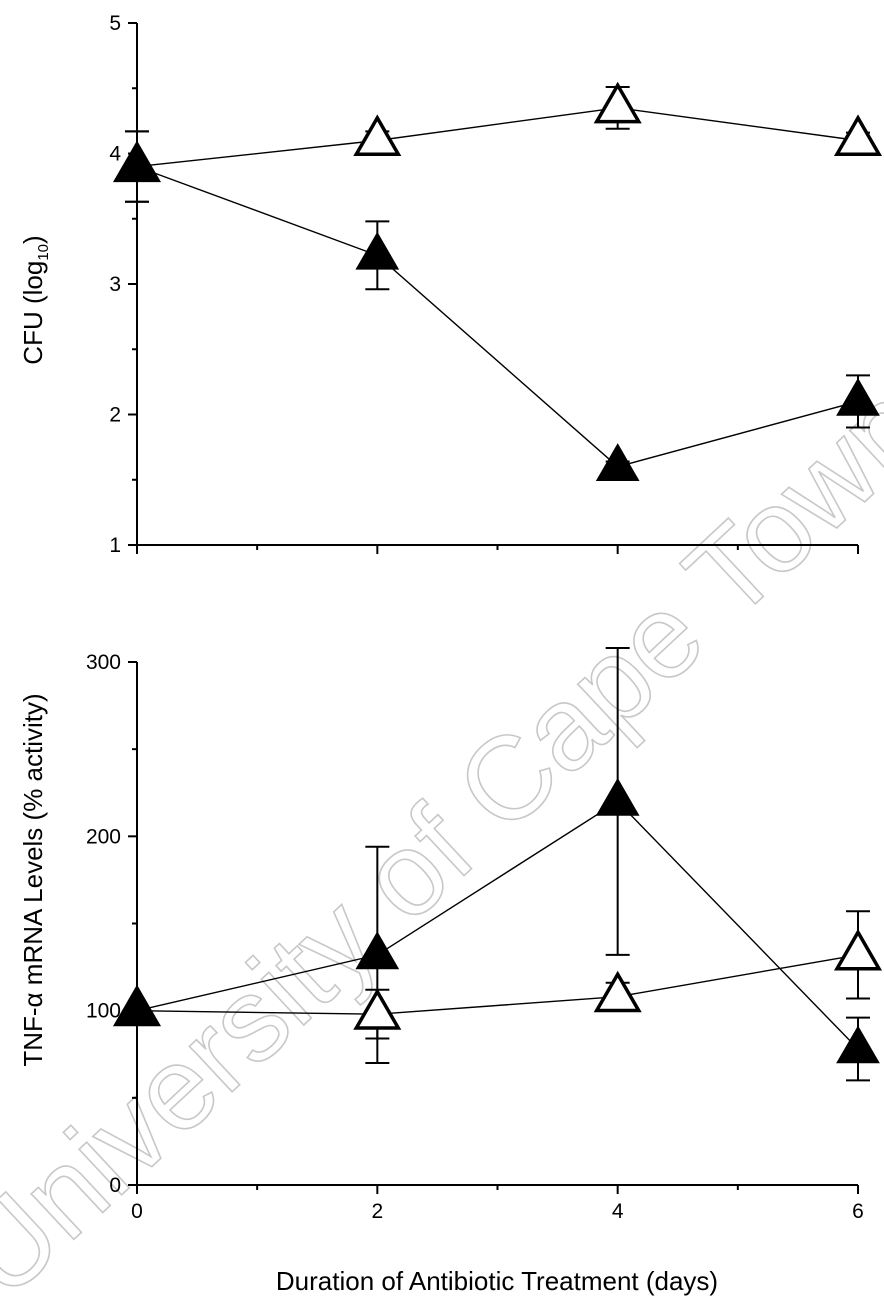 Image resolution: width=884 pixels, height=1307 pixels. I want to click on cfu-open-series-line, so click(497, 137).